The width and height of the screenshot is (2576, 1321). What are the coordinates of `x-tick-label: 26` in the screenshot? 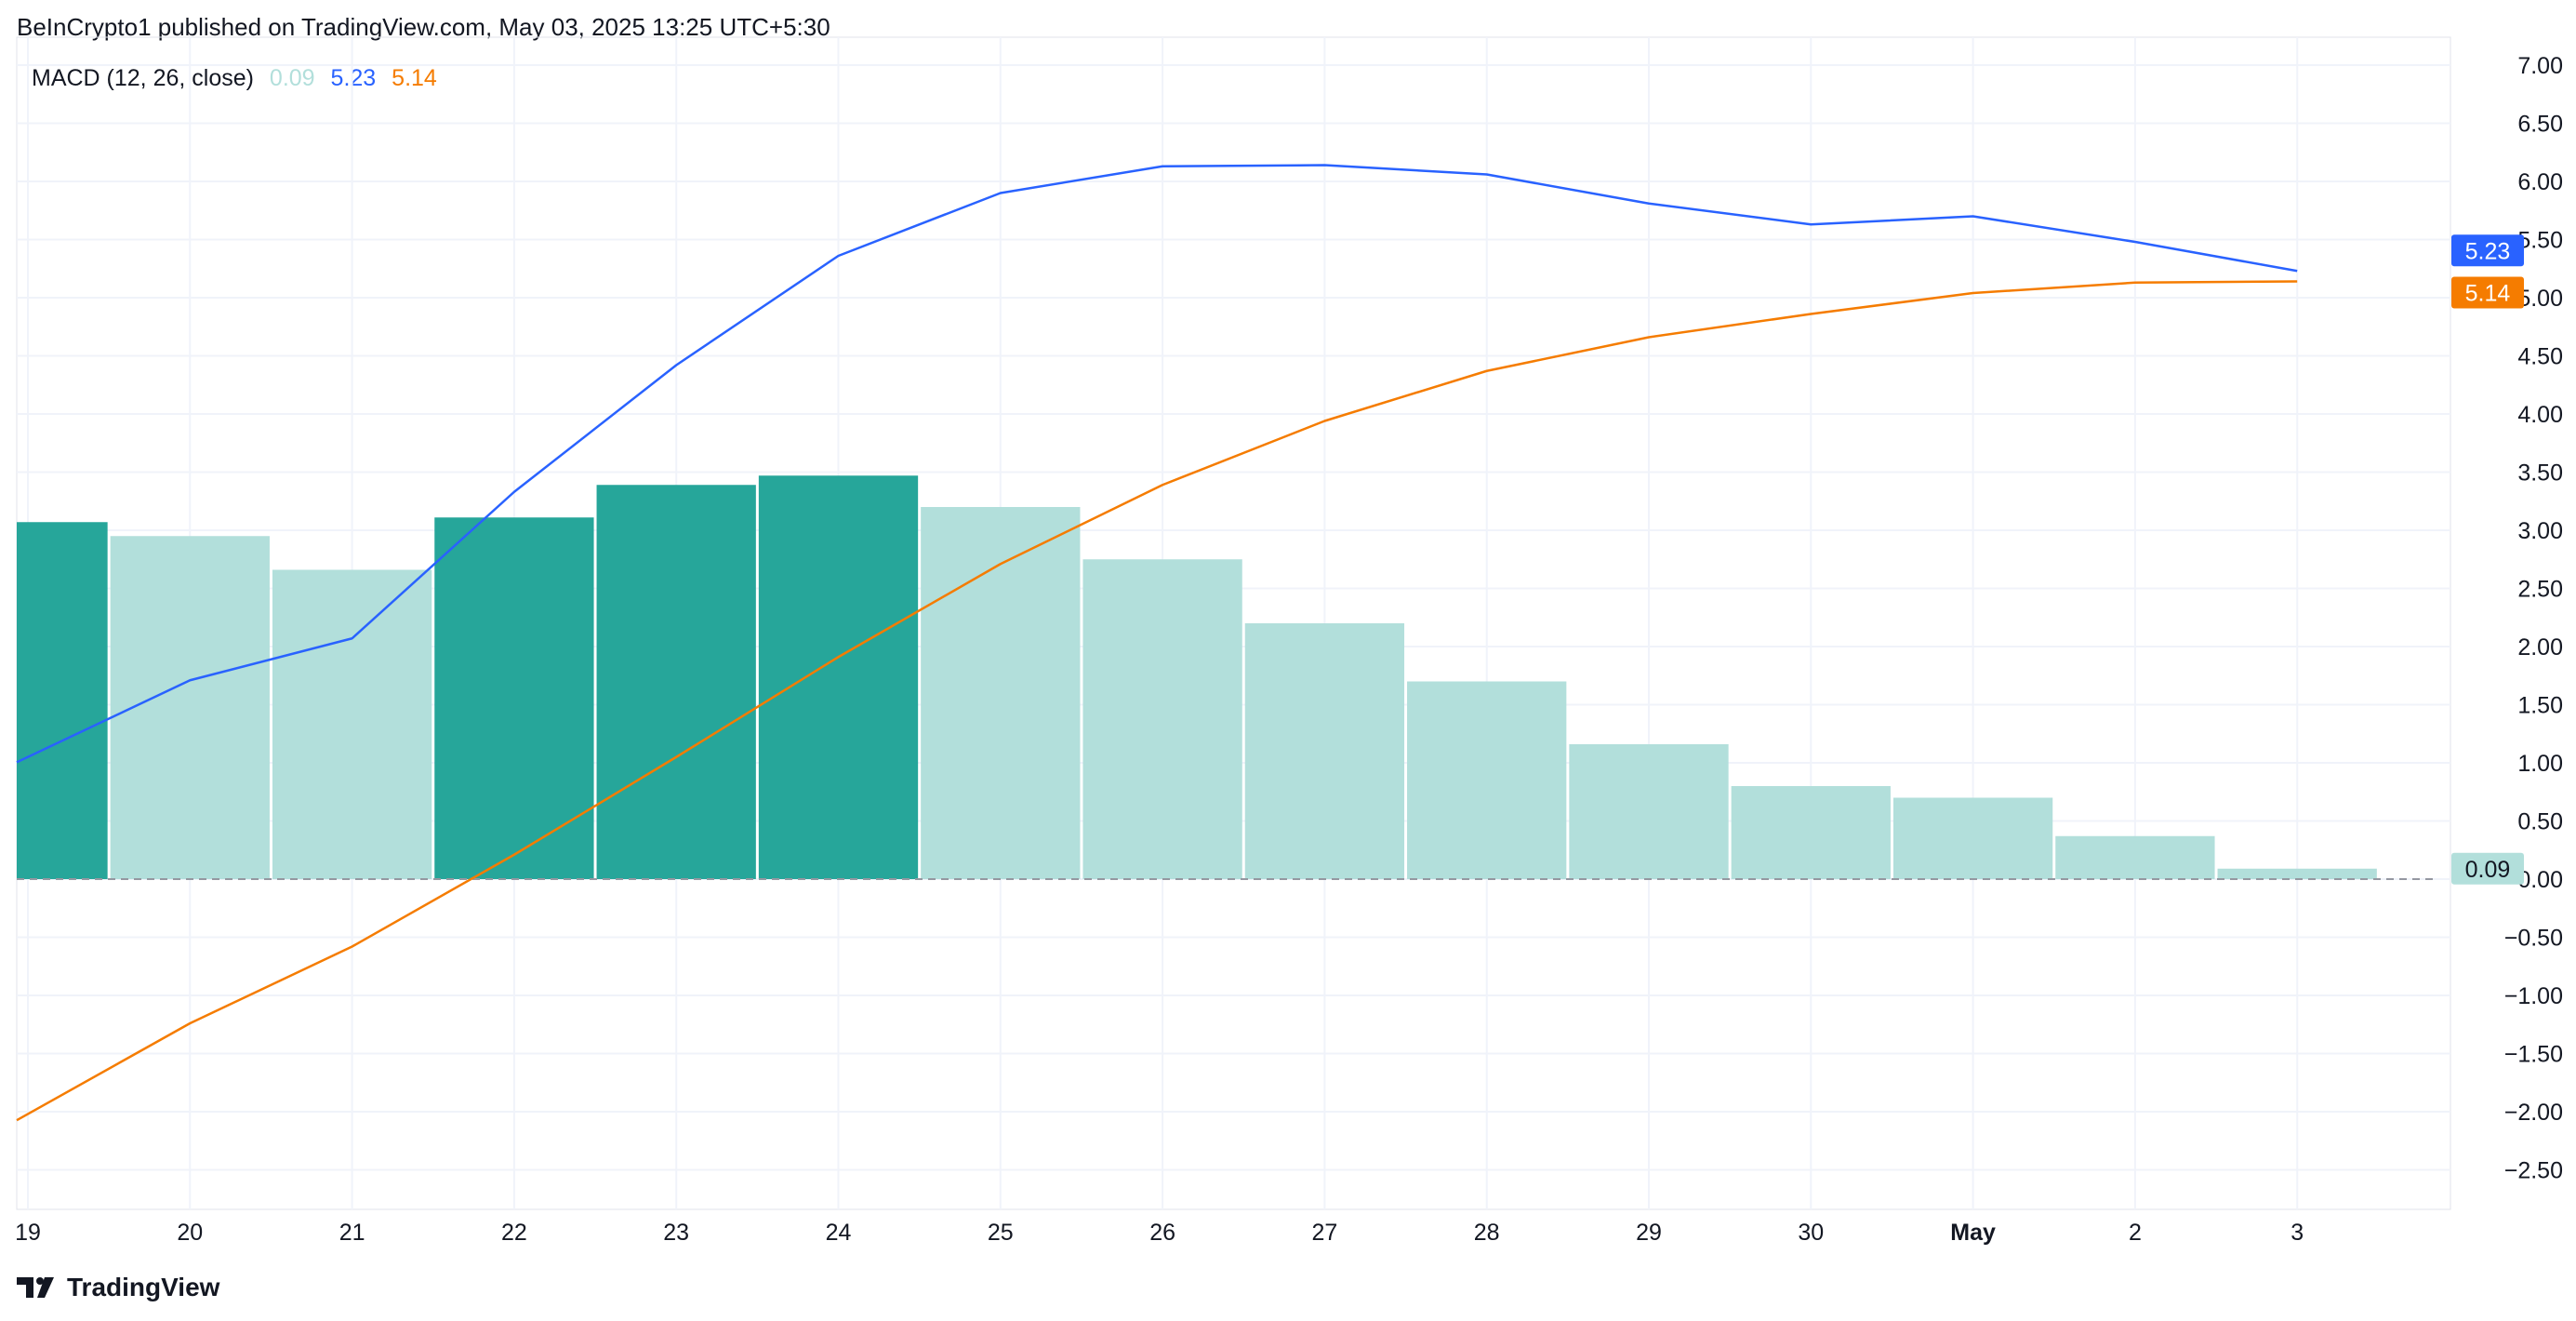 It's located at (1162, 1233).